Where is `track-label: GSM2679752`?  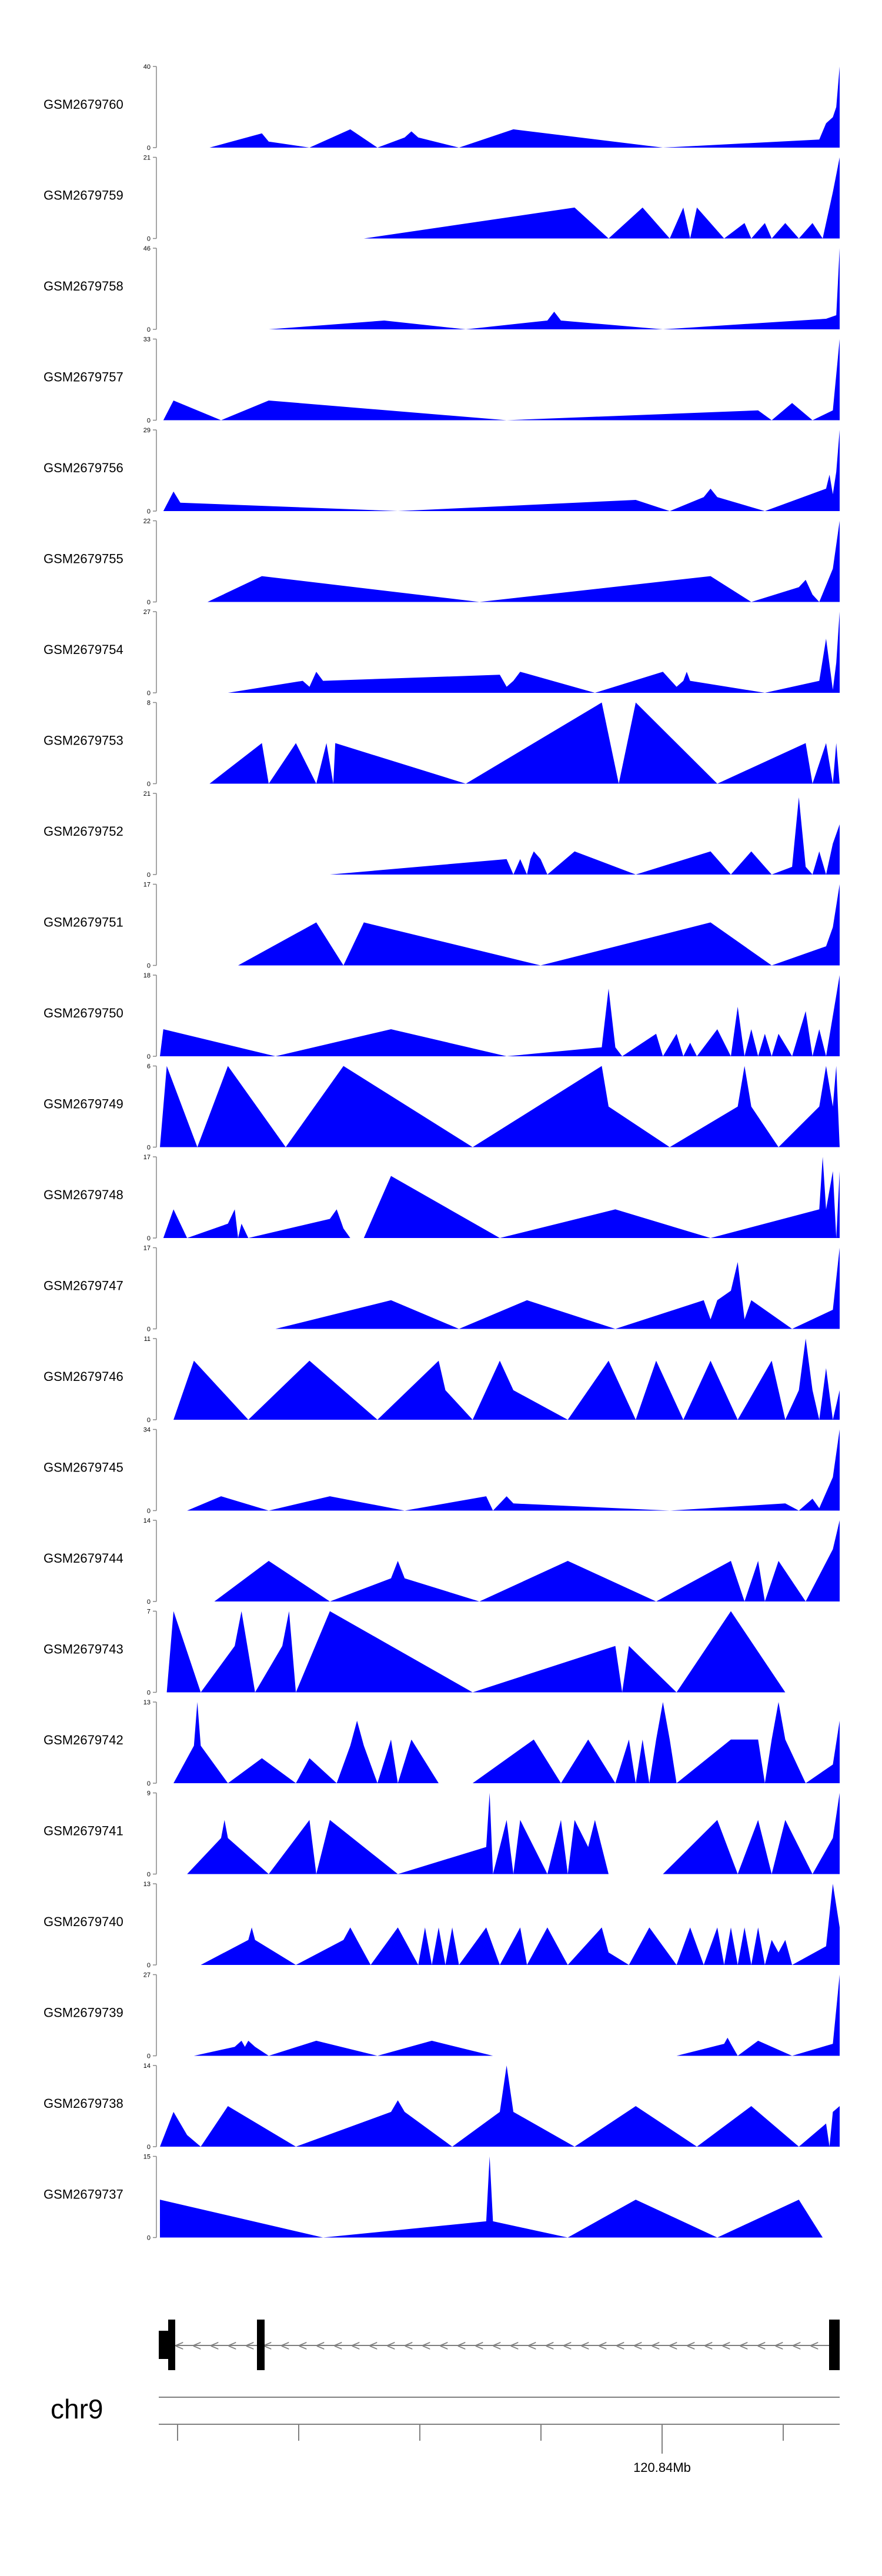 track-label: GSM2679752 is located at coordinates (83, 831).